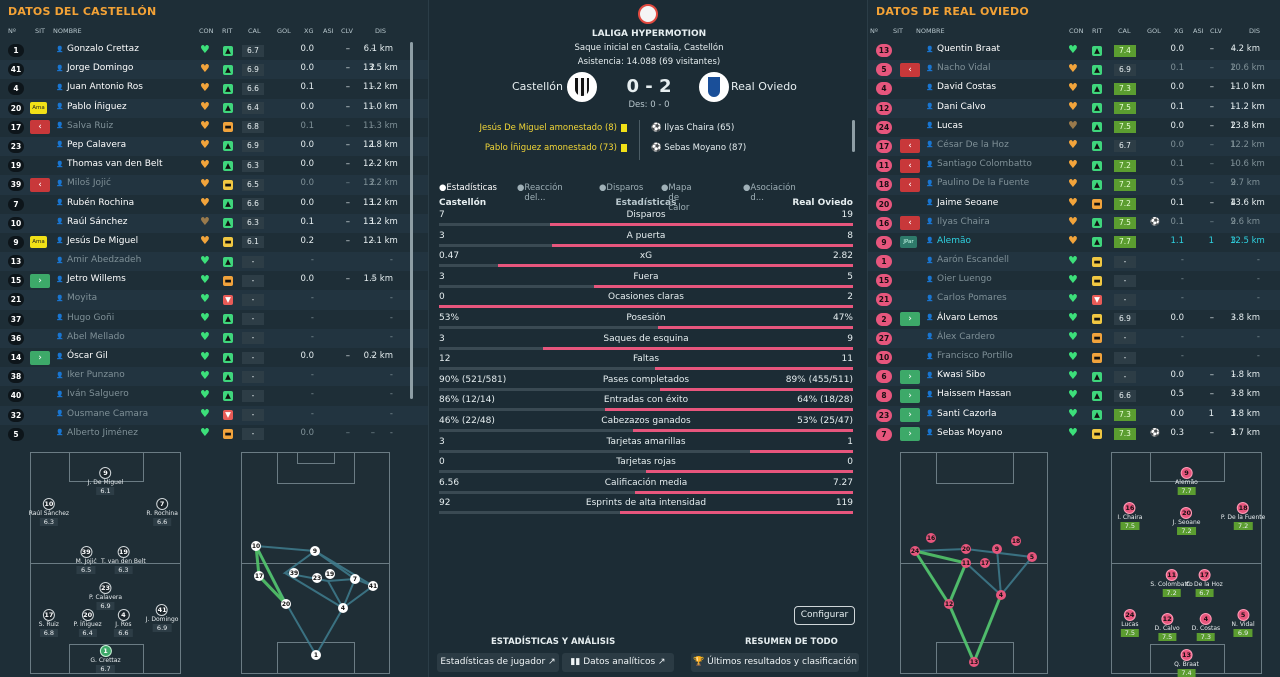  What do you see at coordinates (1074, 262) in the screenshot?
I see `player-row: 1 👤 Aarón Escandell ♥ ▬ - - -` at bounding box center [1074, 262].